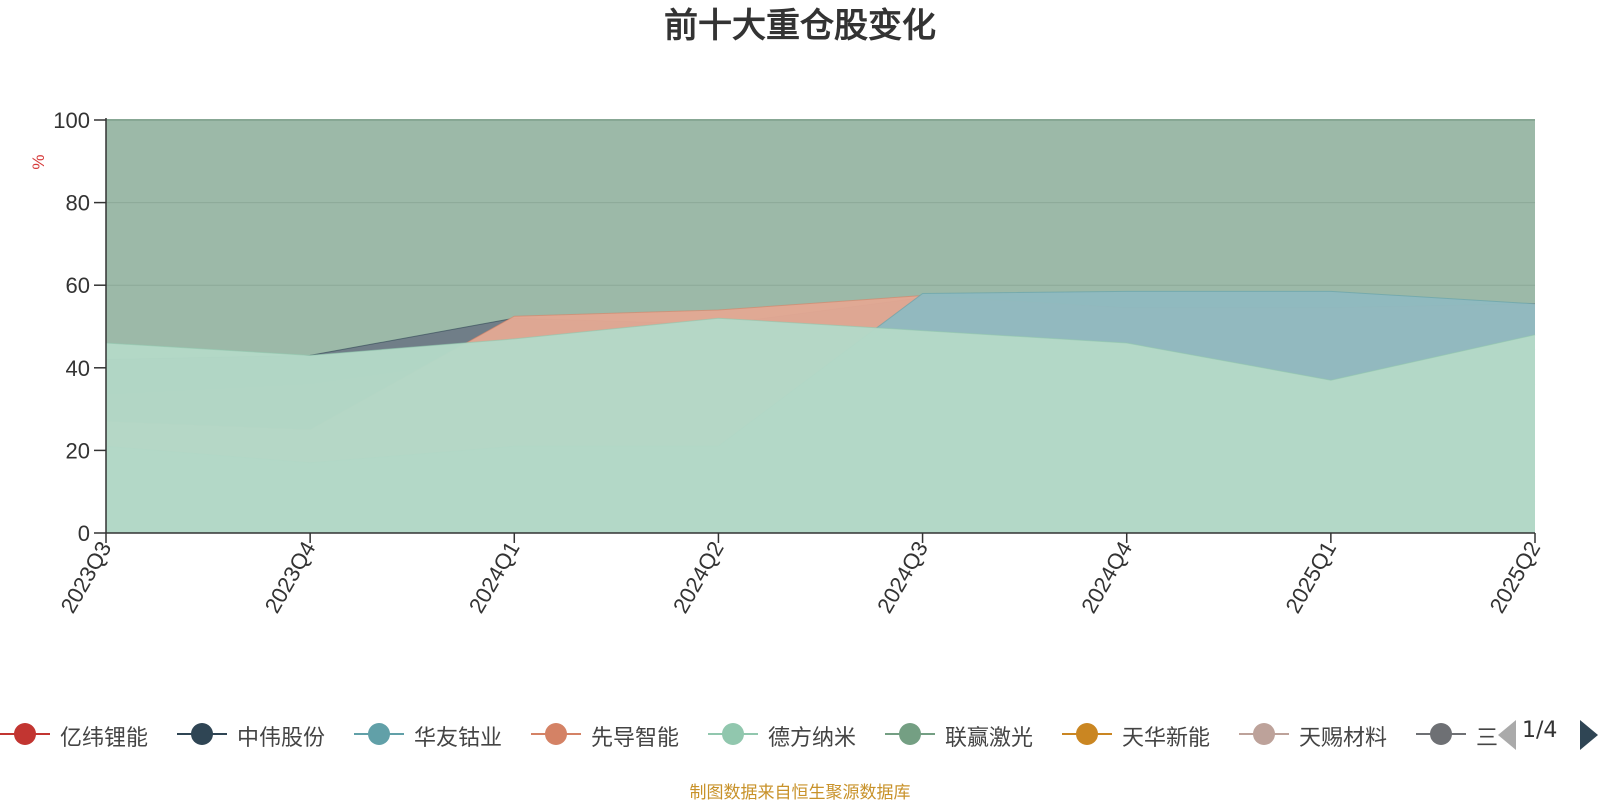  I want to click on y-tick-label: 60, so click(78, 285).